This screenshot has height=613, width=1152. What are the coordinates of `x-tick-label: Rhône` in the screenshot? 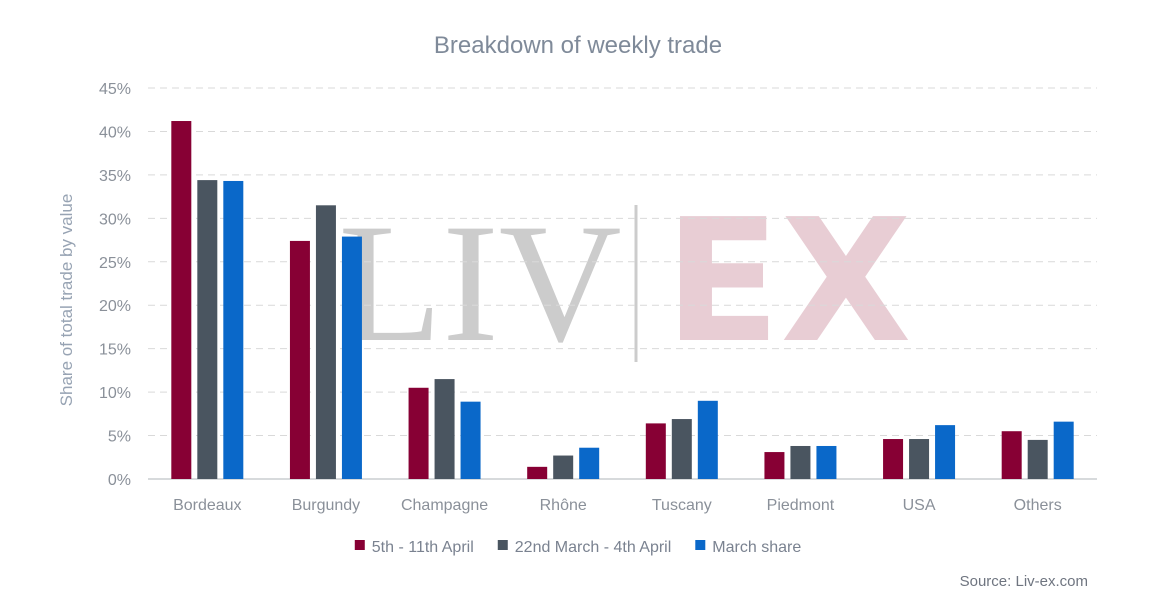 It's located at (563, 505).